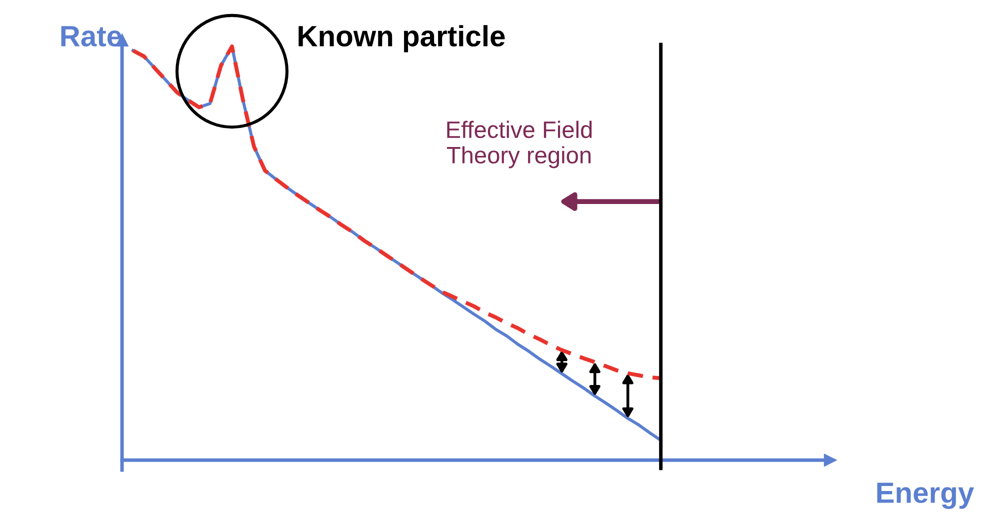 This screenshot has width=989, height=516. What do you see at coordinates (925, 495) in the screenshot?
I see `text: Energy` at bounding box center [925, 495].